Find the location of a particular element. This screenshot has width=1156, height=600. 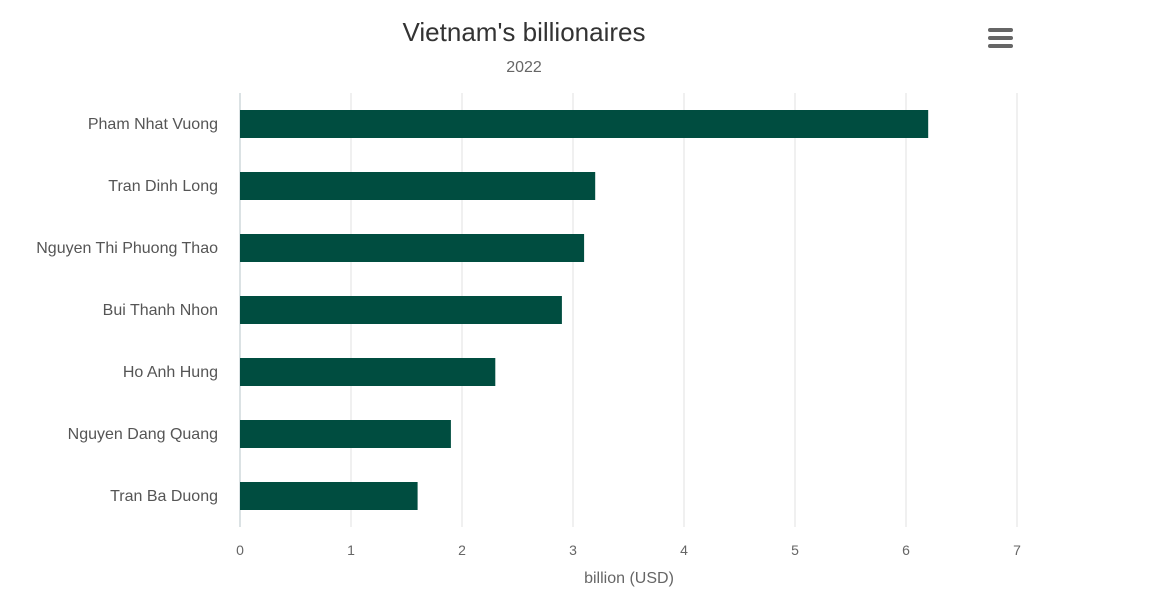

chart-subtitle: 2022 is located at coordinates (524, 67).